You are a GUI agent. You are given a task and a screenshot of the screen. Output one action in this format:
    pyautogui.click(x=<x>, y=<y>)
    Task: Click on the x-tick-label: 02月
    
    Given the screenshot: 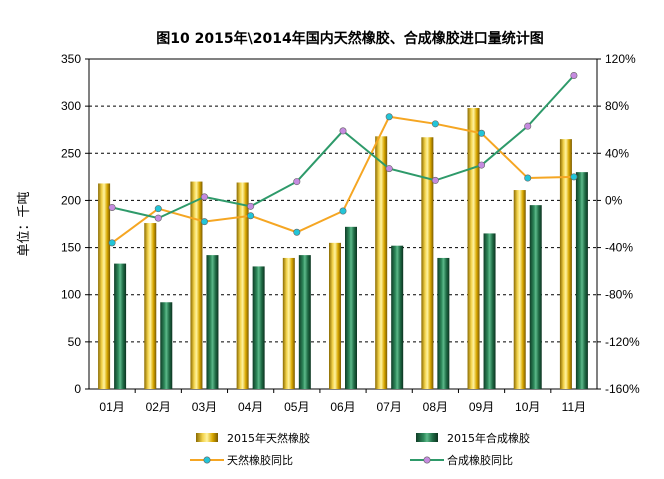 What is the action you would take?
    pyautogui.click(x=158, y=407)
    